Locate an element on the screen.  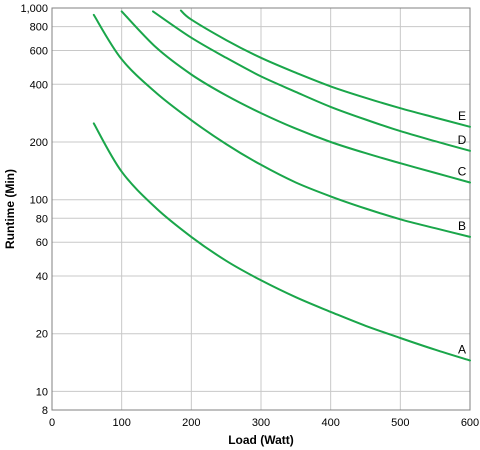
series-labels: A B C DE is located at coordinates (462, 233).